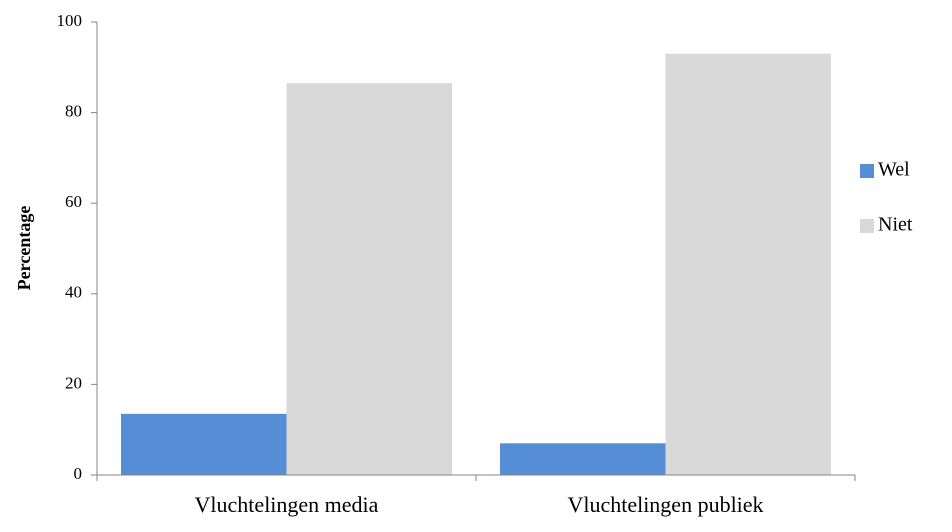 This screenshot has height=532, width=952. What do you see at coordinates (73, 111) in the screenshot?
I see `y-tick-label: 80` at bounding box center [73, 111].